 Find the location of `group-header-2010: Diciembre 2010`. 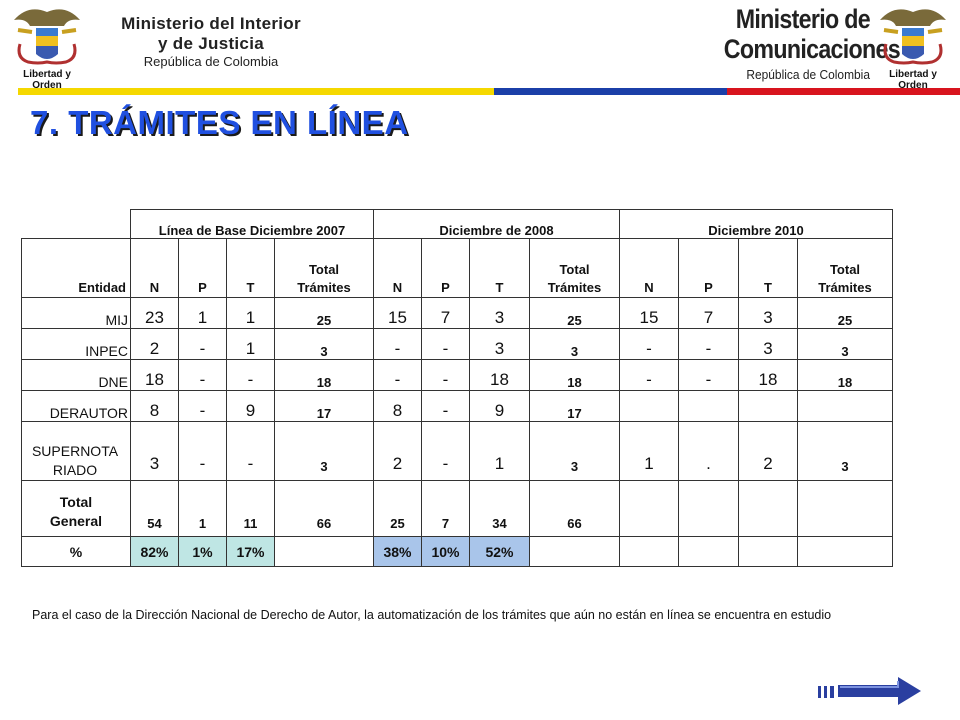

group-header-2010: Diciembre 2010 is located at coordinates (756, 224).